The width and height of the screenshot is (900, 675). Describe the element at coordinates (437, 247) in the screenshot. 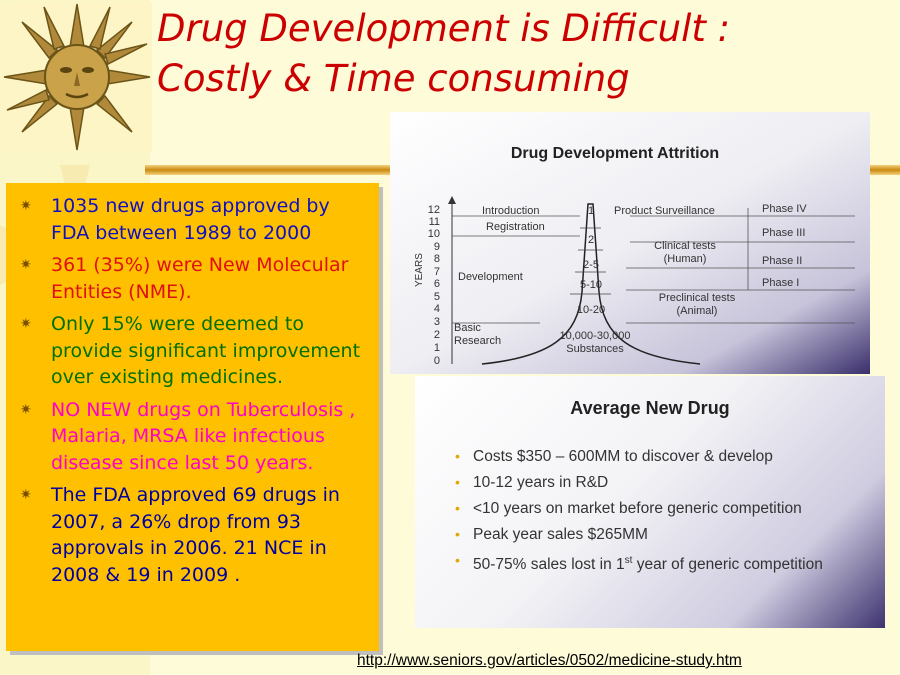

I see `year-tick: 9` at that location.